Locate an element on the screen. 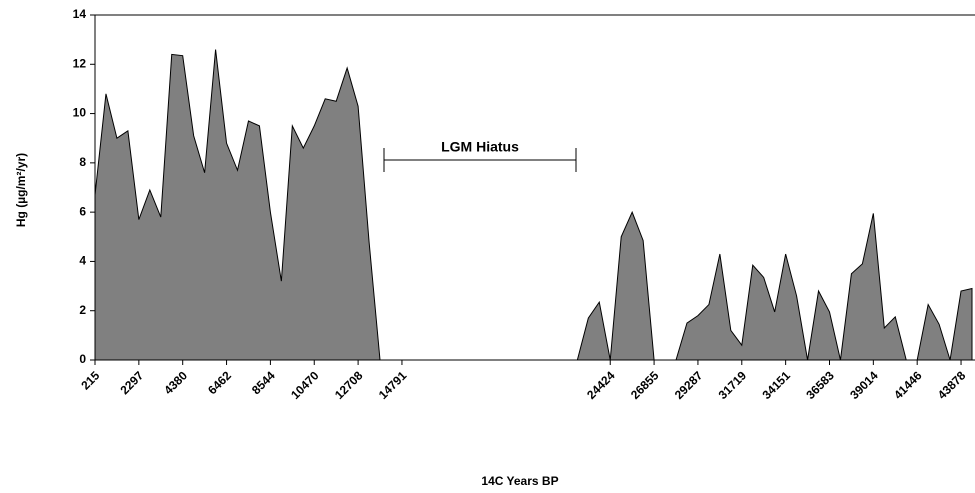  y-tick-label: 0 is located at coordinates (82, 359).